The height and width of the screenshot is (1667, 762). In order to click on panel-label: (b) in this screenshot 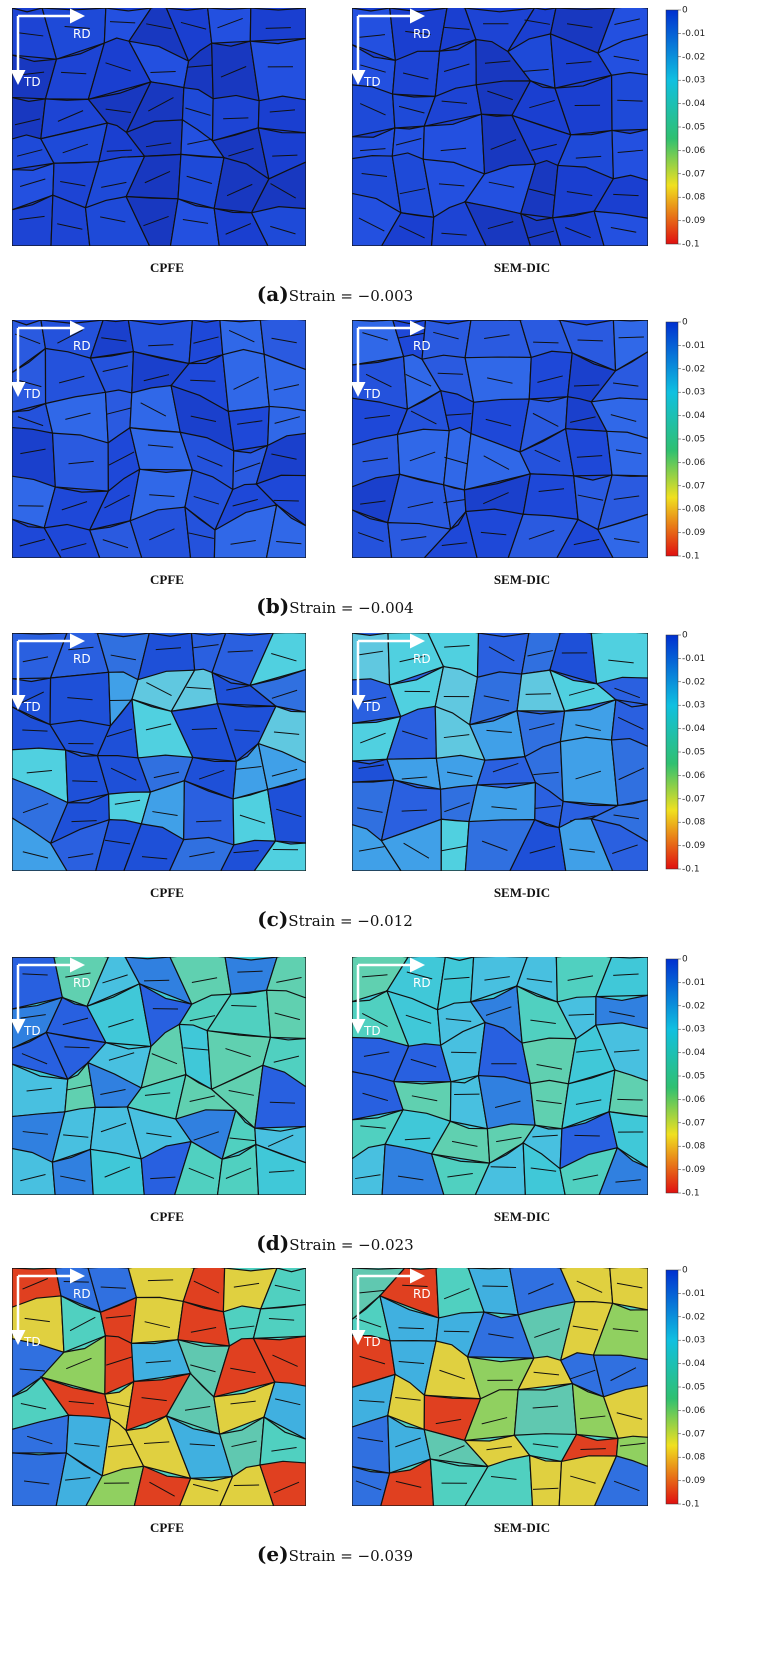, I will do `click(272, 606)`.